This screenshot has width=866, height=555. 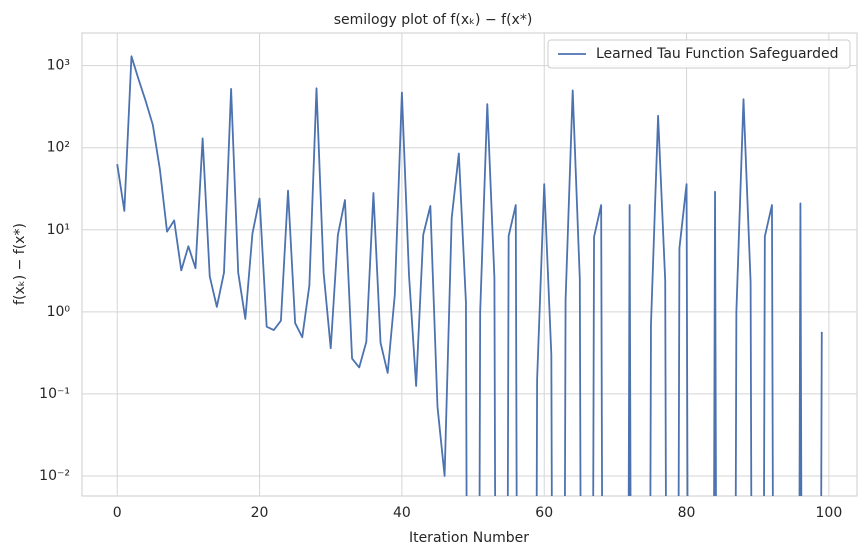 I want to click on y-tick-label: 10³, so click(x=58, y=66).